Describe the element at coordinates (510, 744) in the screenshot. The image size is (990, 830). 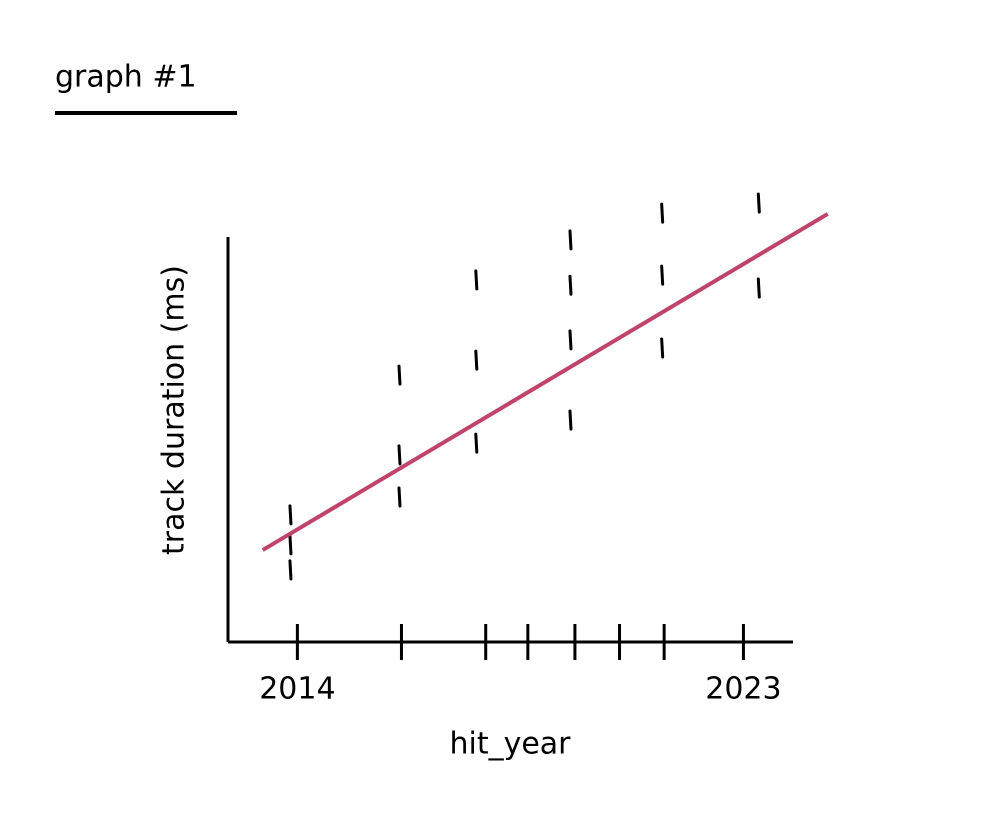
I see `x-axis-label: hit_year` at that location.